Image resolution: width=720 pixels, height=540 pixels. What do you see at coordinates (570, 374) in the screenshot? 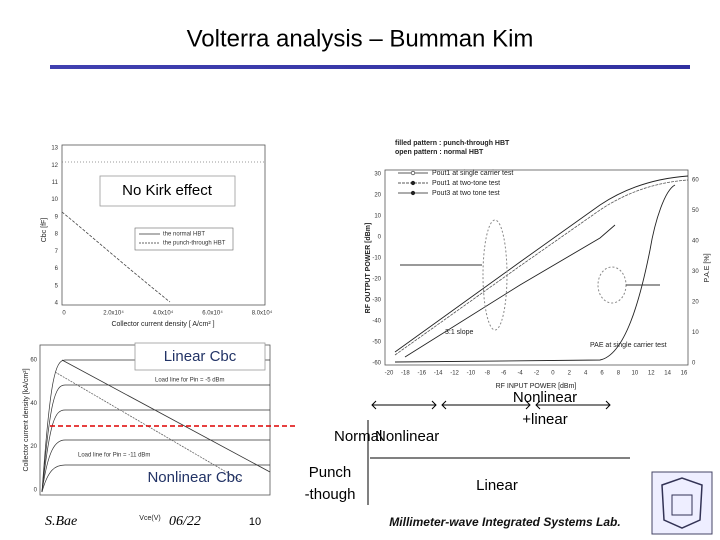
I see `tick-label: 2` at bounding box center [570, 374].